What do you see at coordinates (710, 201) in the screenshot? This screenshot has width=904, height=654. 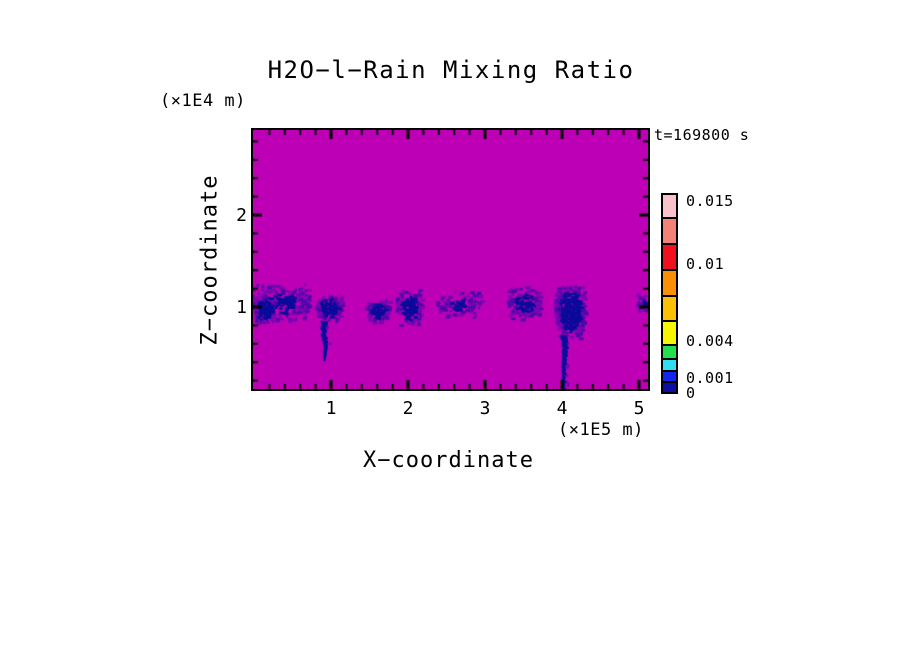 I see `colorbar-label-0015: 0.015` at bounding box center [710, 201].